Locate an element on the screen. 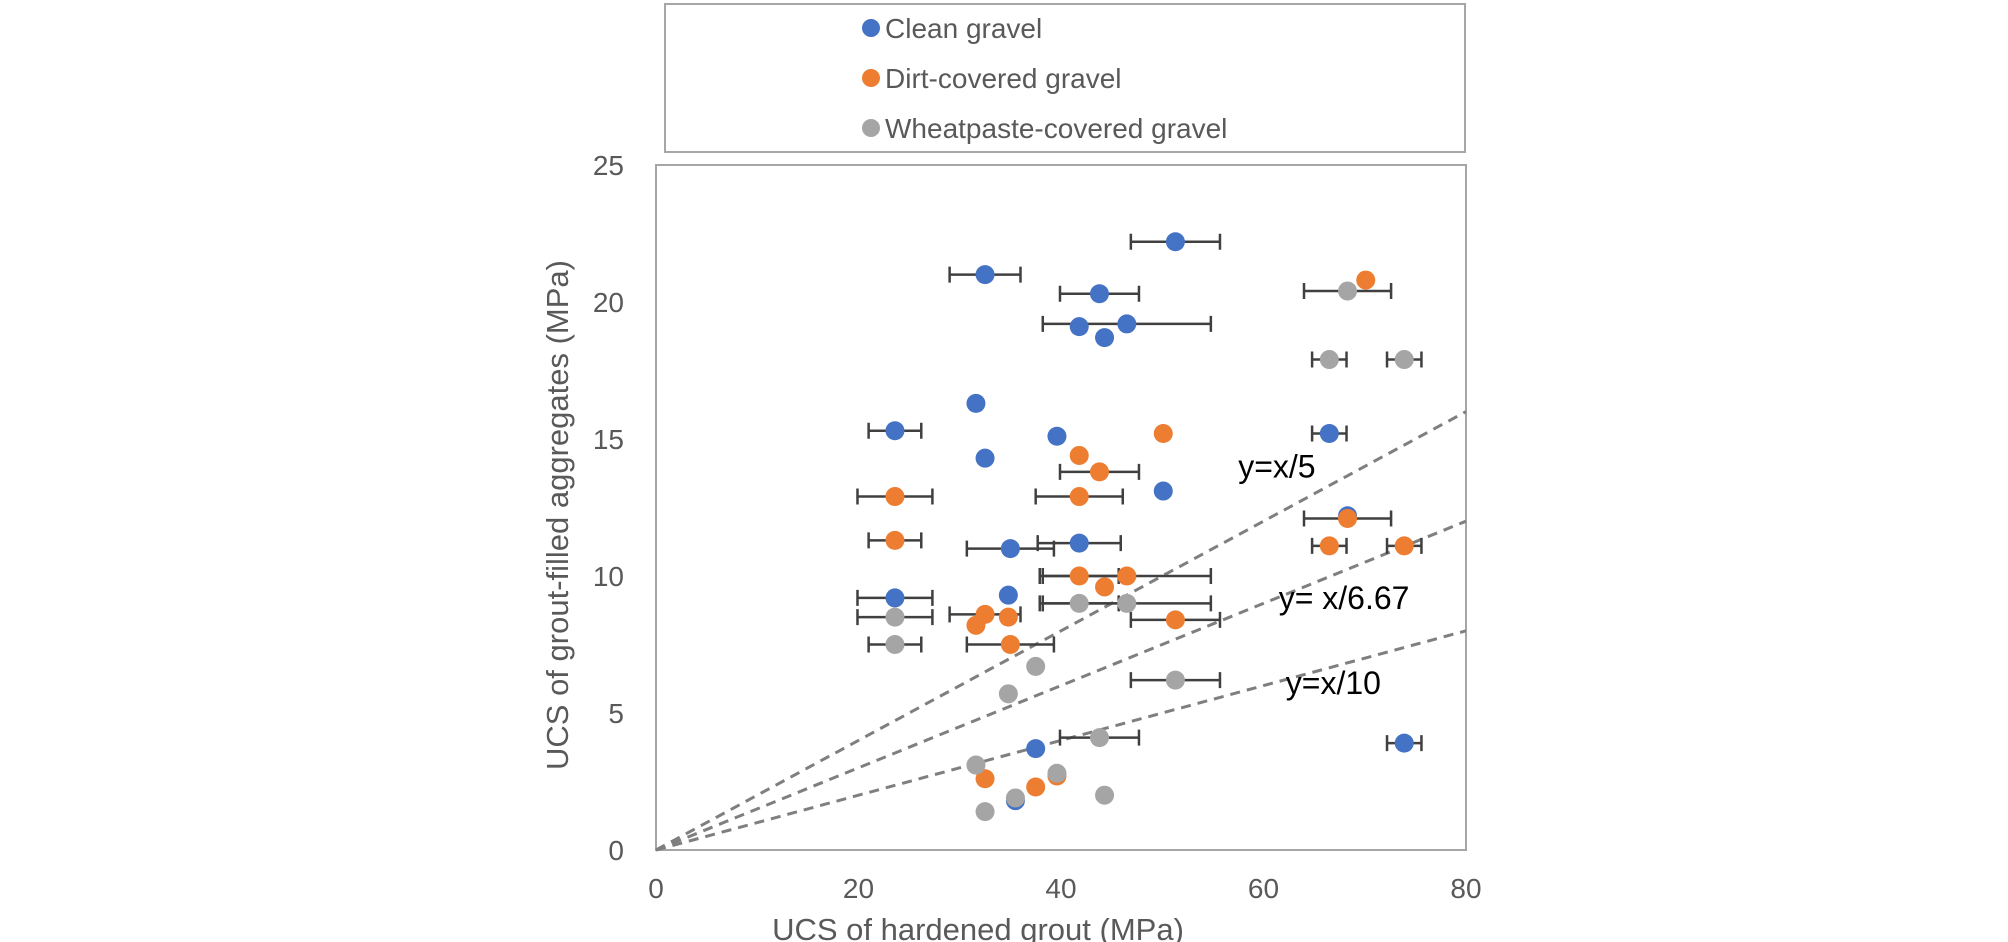 Image resolution: width=2008 pixels, height=942 pixels. trendline-label: y=x/5 is located at coordinates (1276, 466).